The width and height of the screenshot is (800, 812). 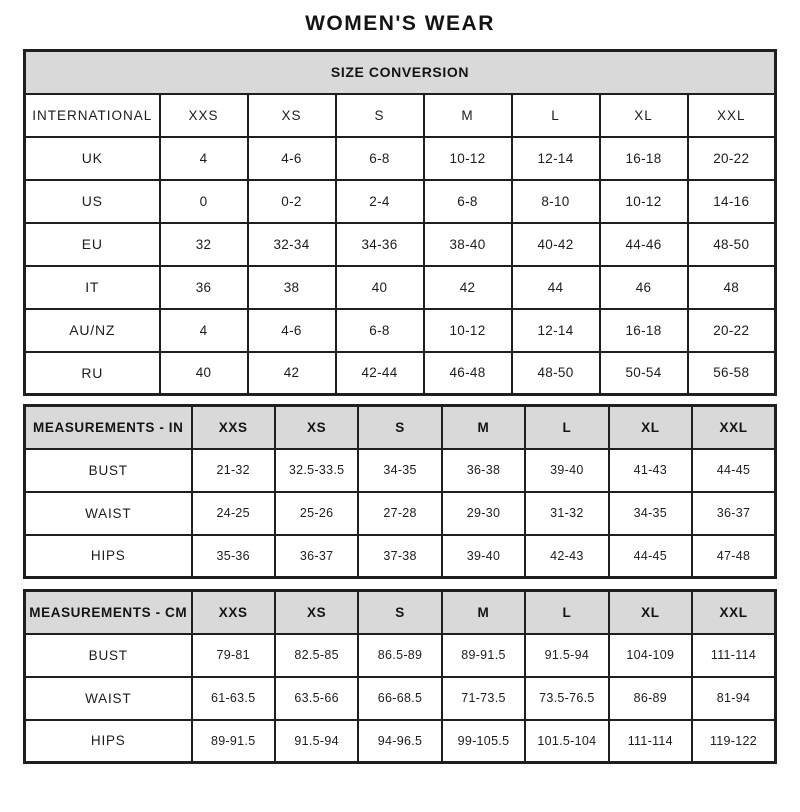 What do you see at coordinates (379, 373) in the screenshot?
I see `size-value-cell: 42-44` at bounding box center [379, 373].